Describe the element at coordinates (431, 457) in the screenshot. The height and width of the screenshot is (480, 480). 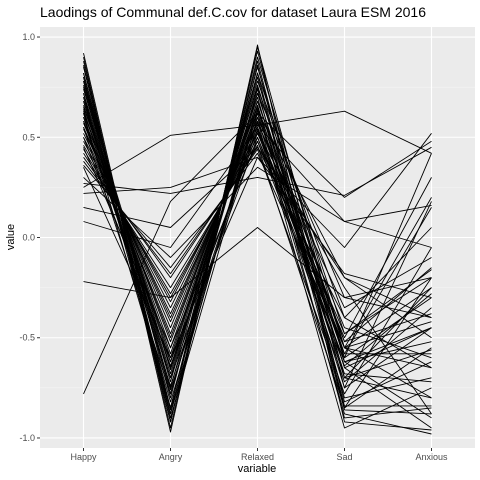
I see `x-tick-label: Anxious` at that location.